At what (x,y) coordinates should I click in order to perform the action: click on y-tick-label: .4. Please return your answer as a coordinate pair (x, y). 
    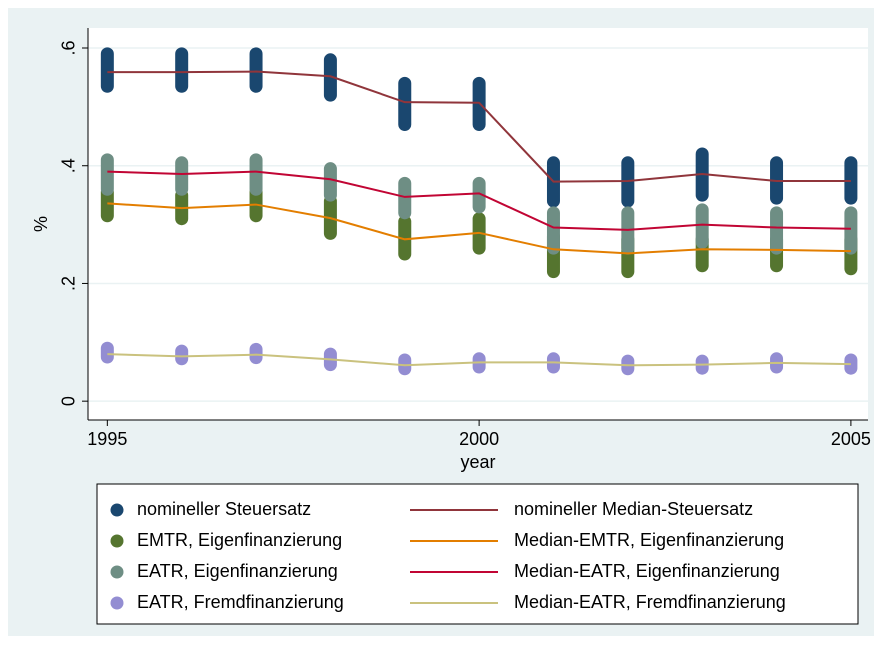
    Looking at the image, I should click on (69, 165).